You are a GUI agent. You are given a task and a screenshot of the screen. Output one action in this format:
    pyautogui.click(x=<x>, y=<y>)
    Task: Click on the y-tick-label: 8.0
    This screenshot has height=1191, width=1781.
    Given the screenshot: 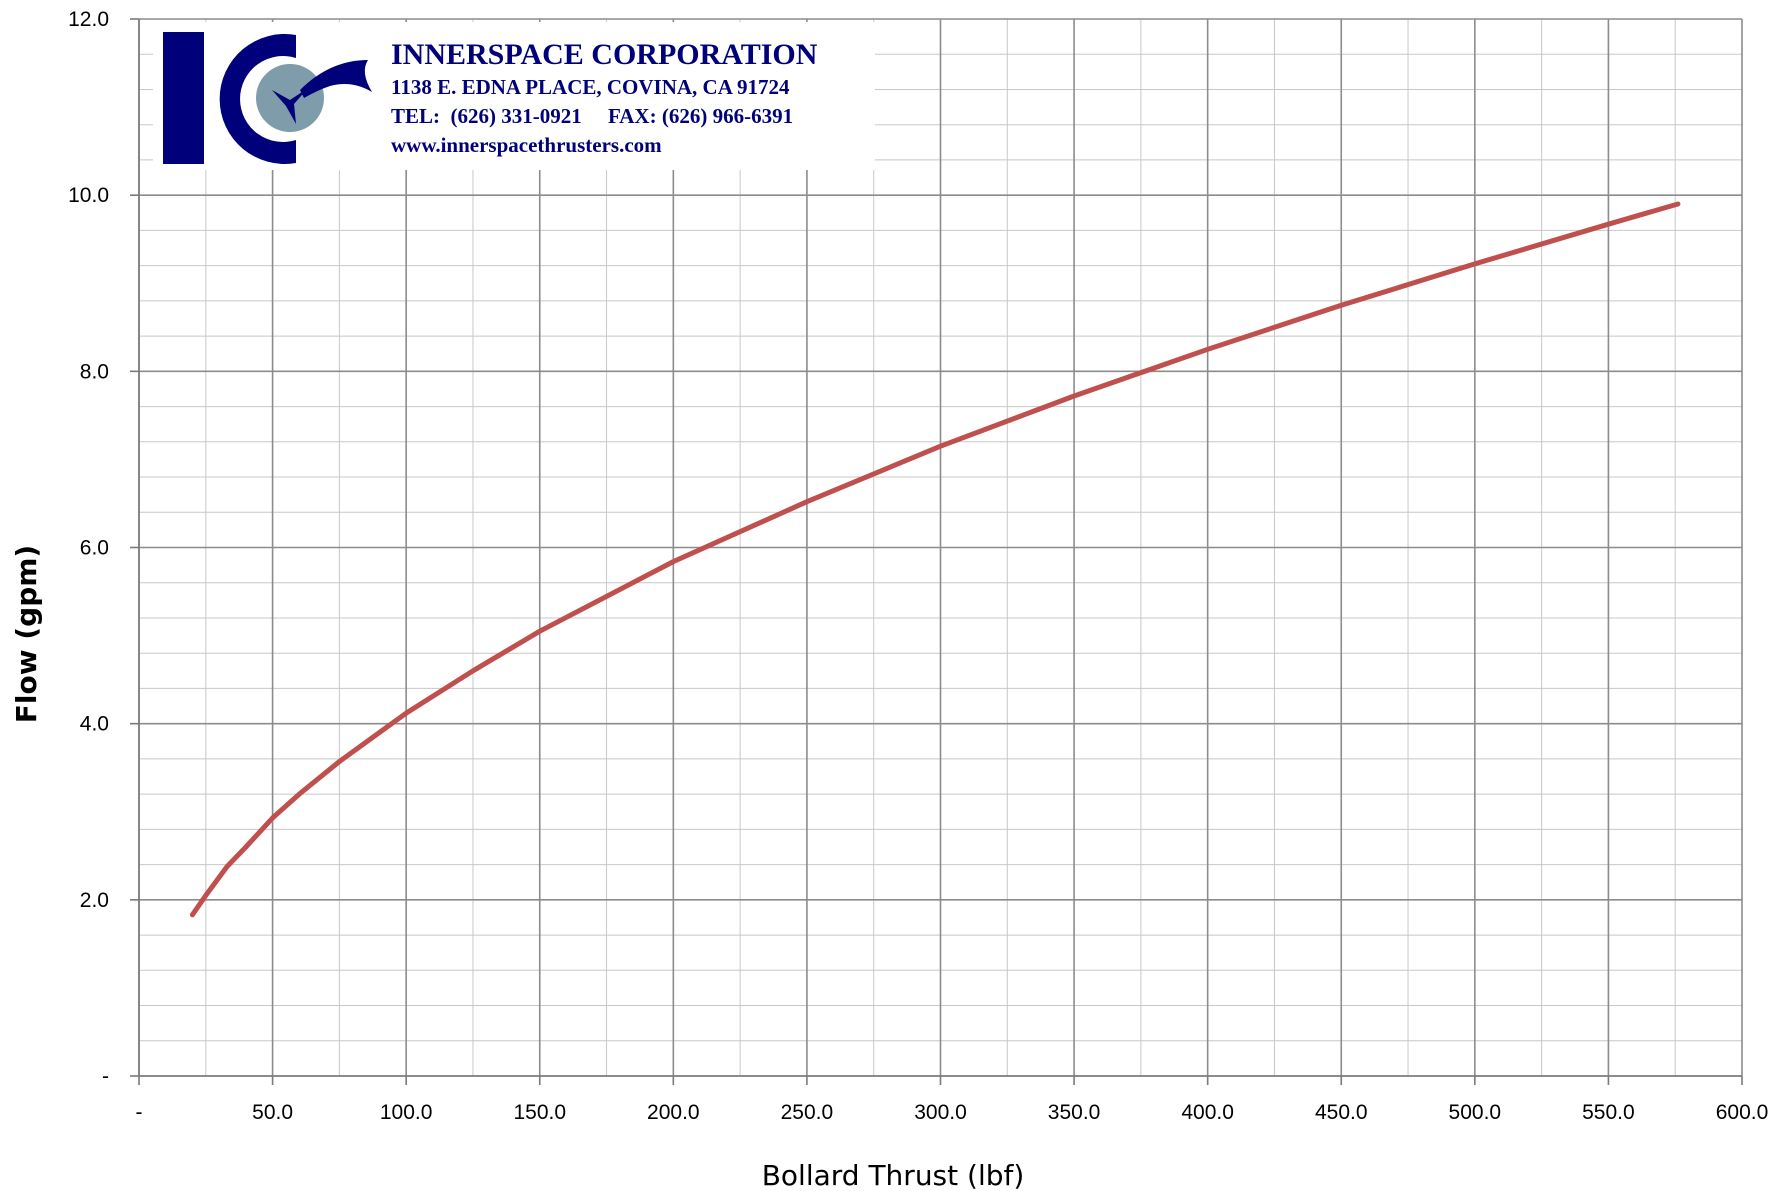 What is the action you would take?
    pyautogui.click(x=94, y=371)
    